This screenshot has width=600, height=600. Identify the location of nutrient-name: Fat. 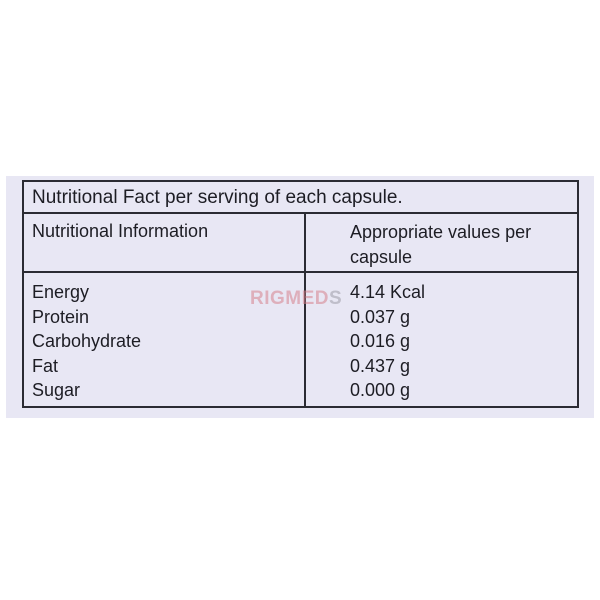
(45, 365).